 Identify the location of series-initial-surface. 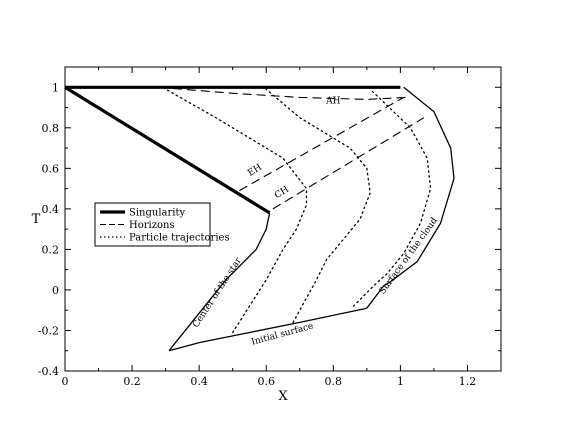
(267, 329).